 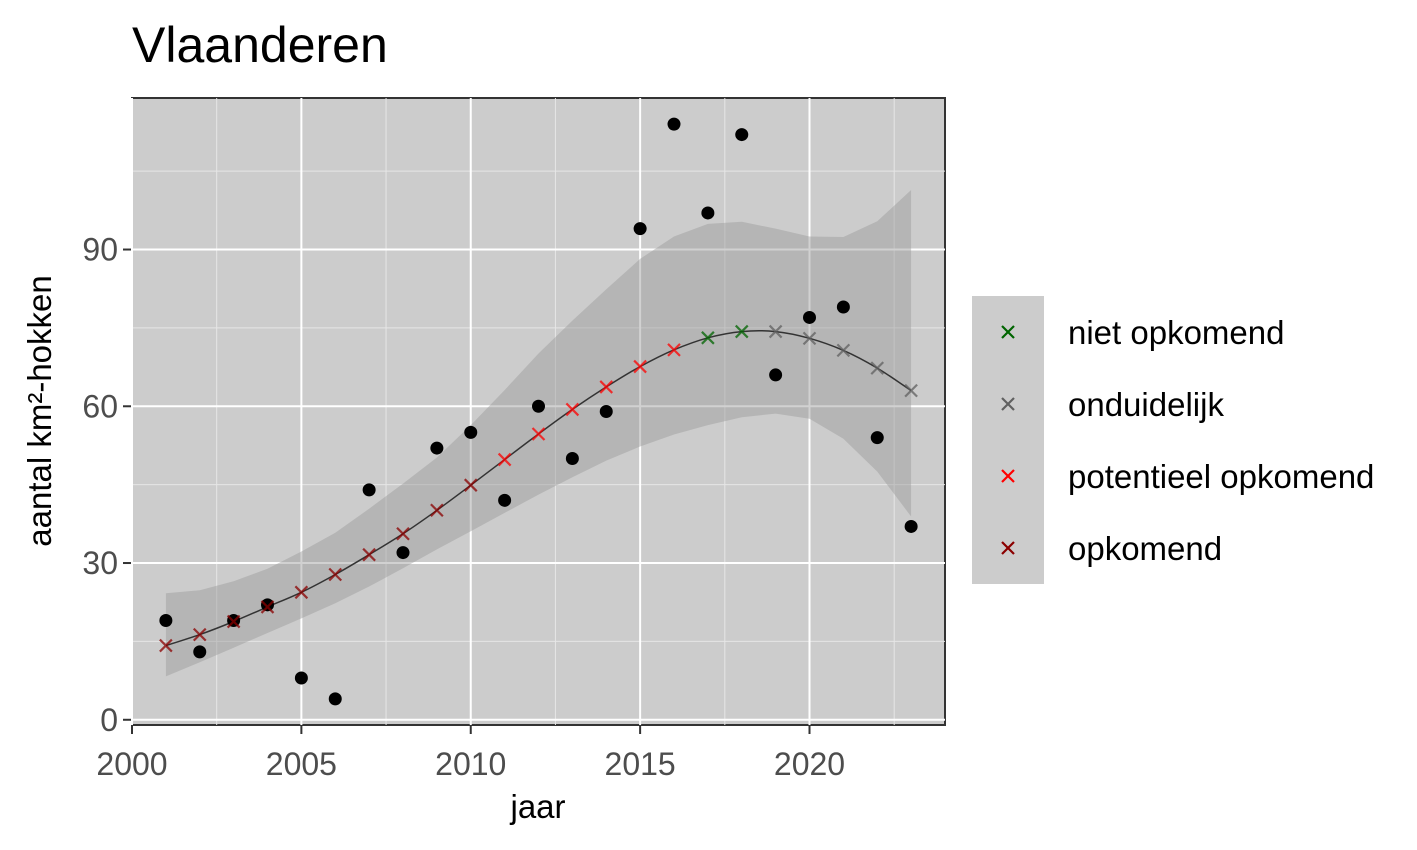 I want to click on legend-label: niet opkomend, so click(x=1176, y=332).